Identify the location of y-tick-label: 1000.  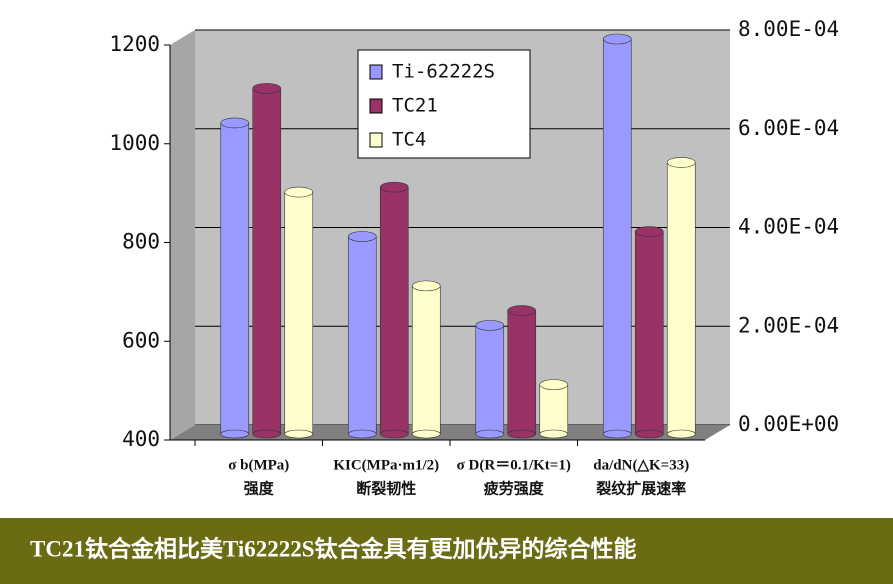
(134, 143).